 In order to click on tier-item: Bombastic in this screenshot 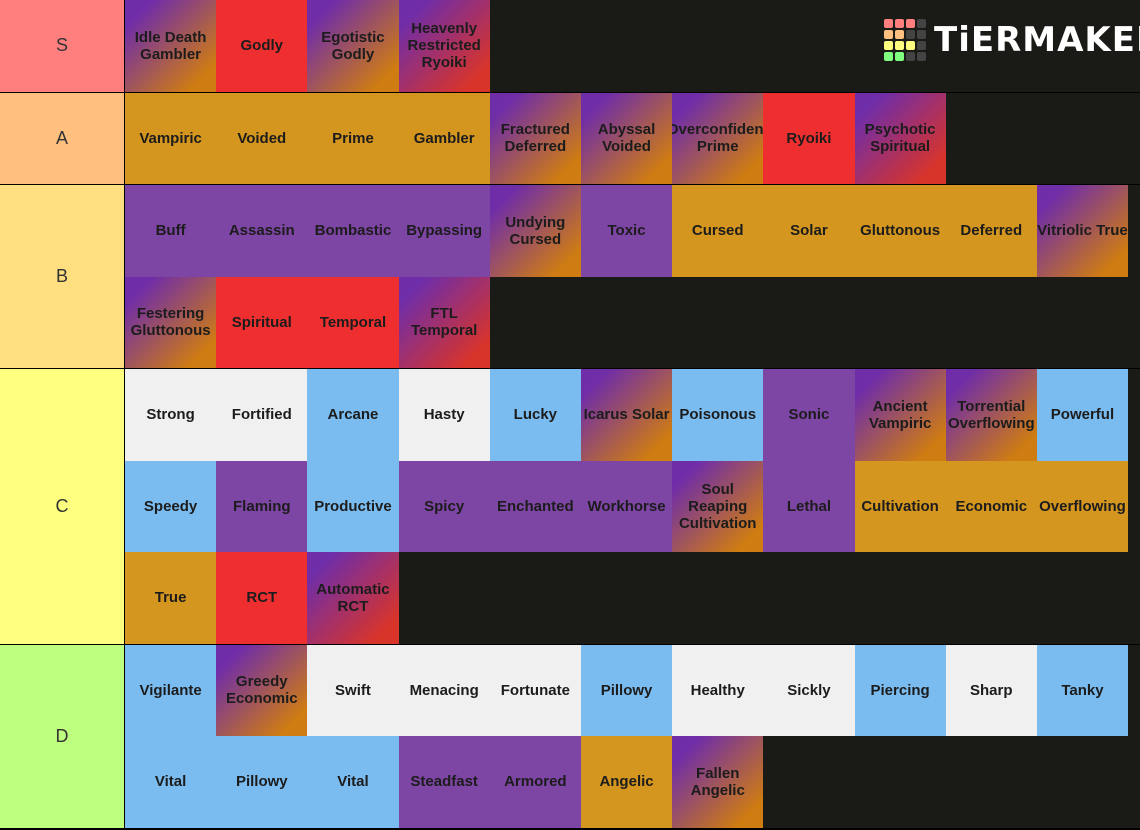, I will do `click(353, 231)`.